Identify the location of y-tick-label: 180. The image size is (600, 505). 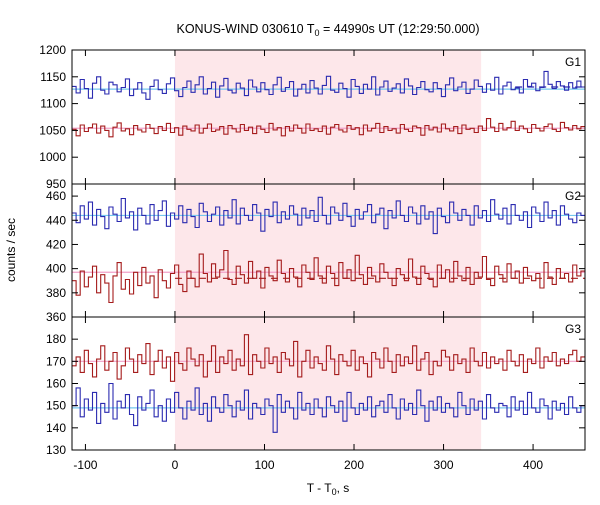
(56, 339).